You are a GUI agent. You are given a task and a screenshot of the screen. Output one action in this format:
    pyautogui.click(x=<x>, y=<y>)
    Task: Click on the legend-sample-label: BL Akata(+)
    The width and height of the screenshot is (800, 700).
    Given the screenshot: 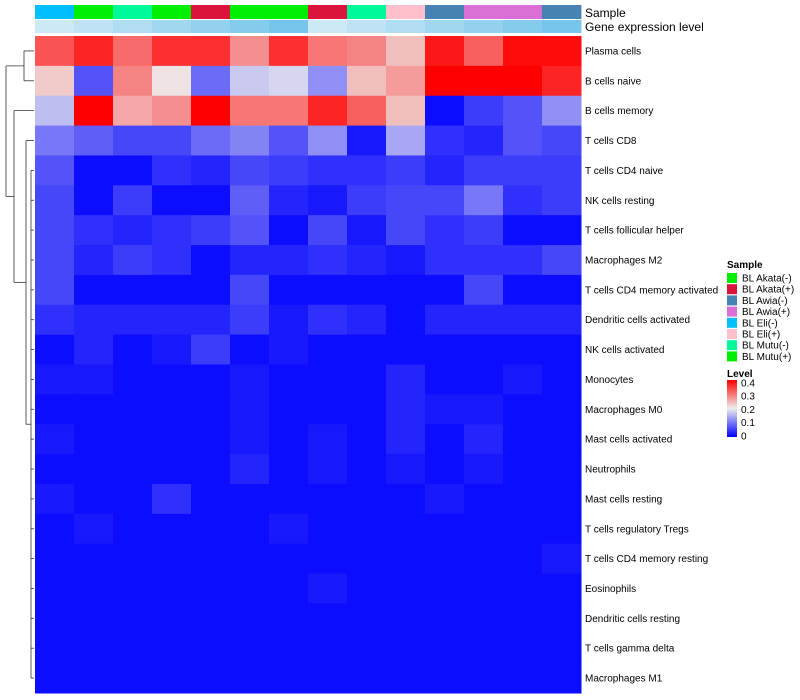 What is the action you would take?
    pyautogui.click(x=768, y=290)
    